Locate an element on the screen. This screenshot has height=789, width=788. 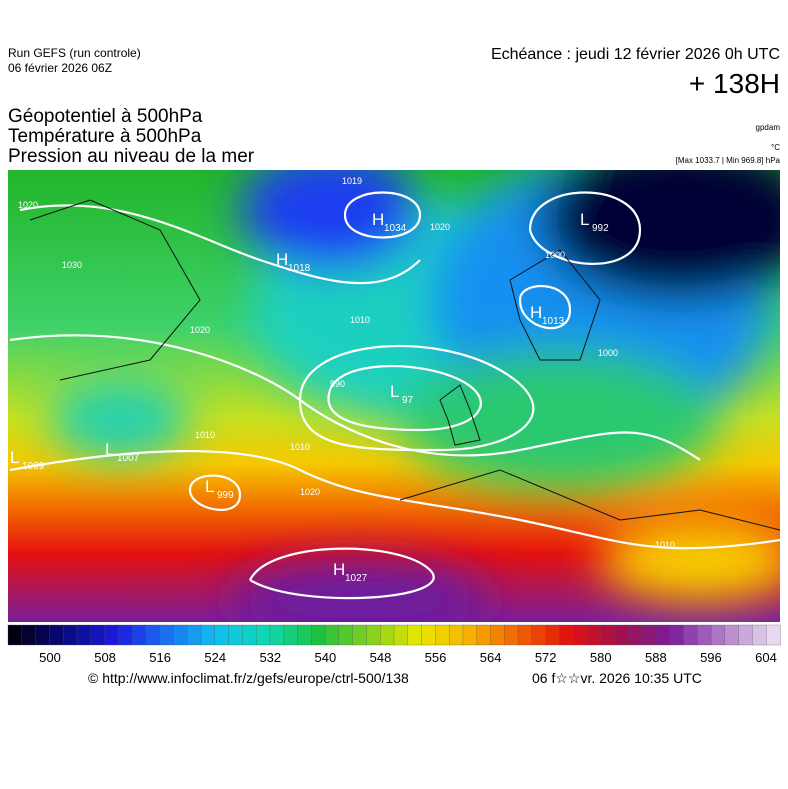
field: Pression au niveau de la mer is located at coordinates (131, 156).